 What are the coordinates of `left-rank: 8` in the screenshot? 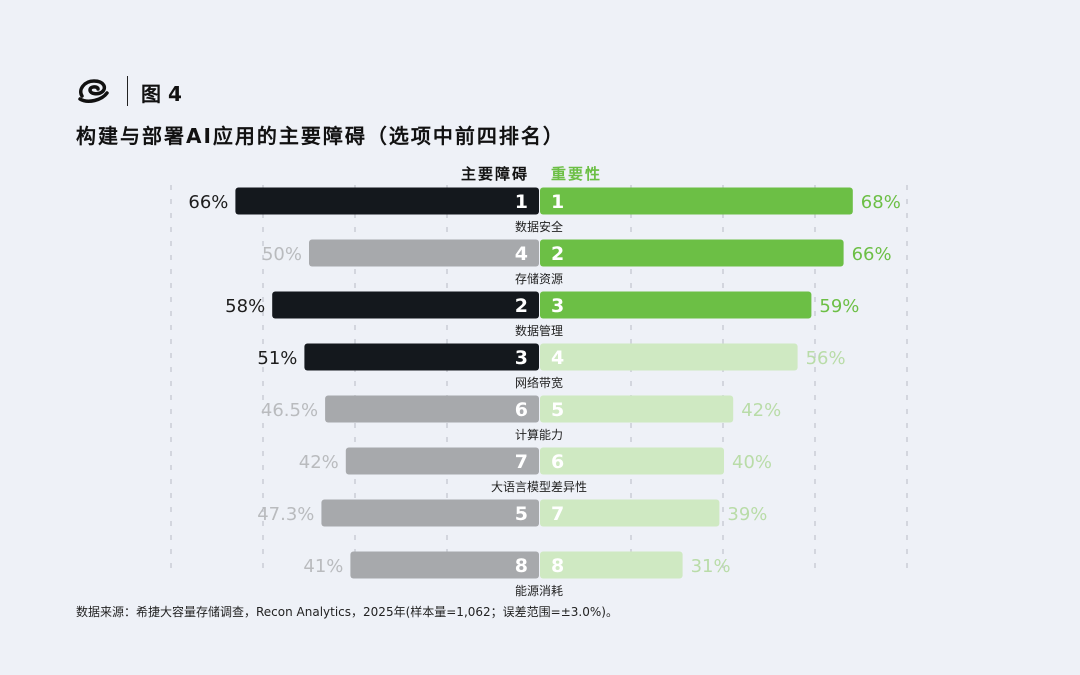 It's located at (521, 566).